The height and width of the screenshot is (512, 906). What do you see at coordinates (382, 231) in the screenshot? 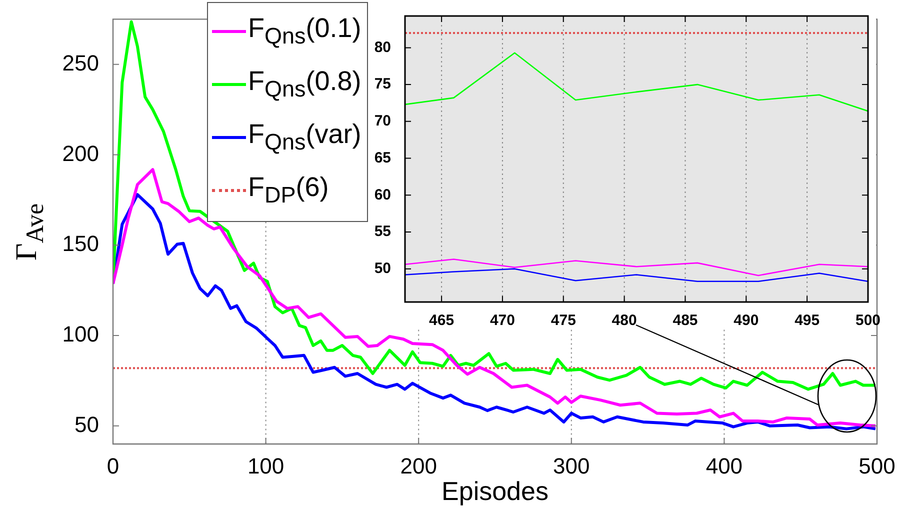
I see `y-tick-label: 55` at bounding box center [382, 231].